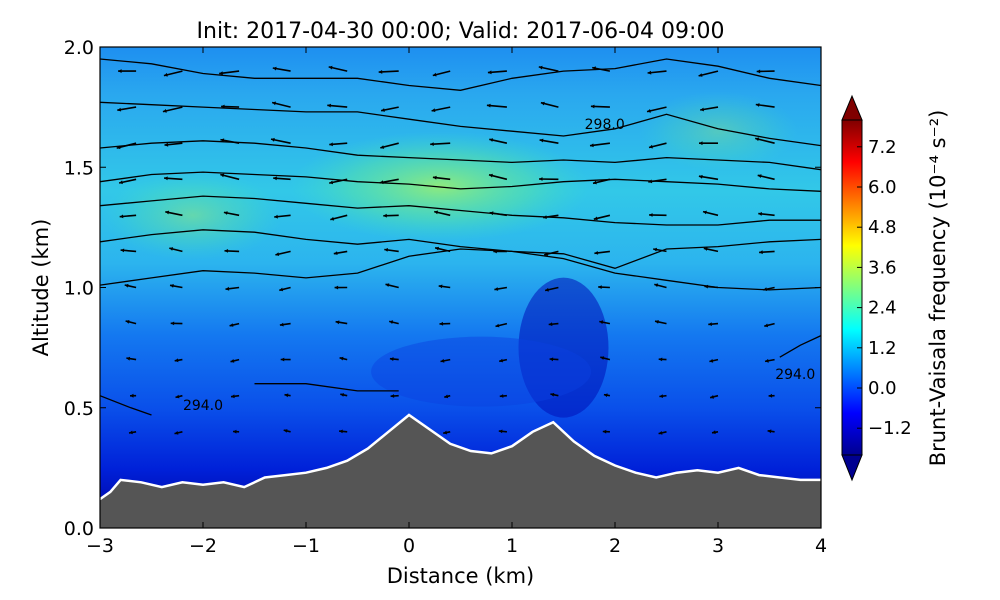  Describe the element at coordinates (192, 215) in the screenshot. I see `field-secondary-region` at that location.